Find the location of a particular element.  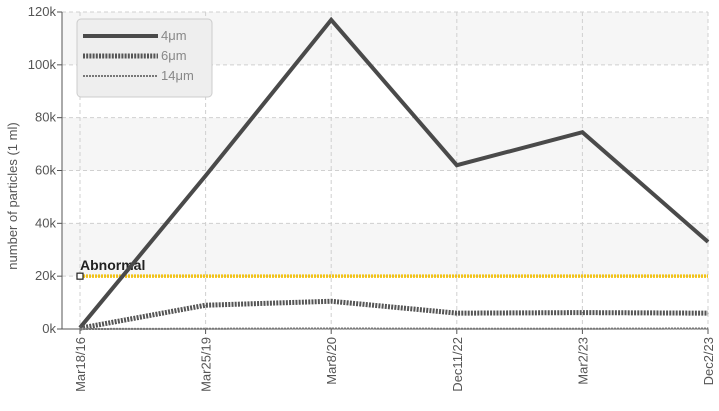

threshold-marker is located at coordinates (80, 276).